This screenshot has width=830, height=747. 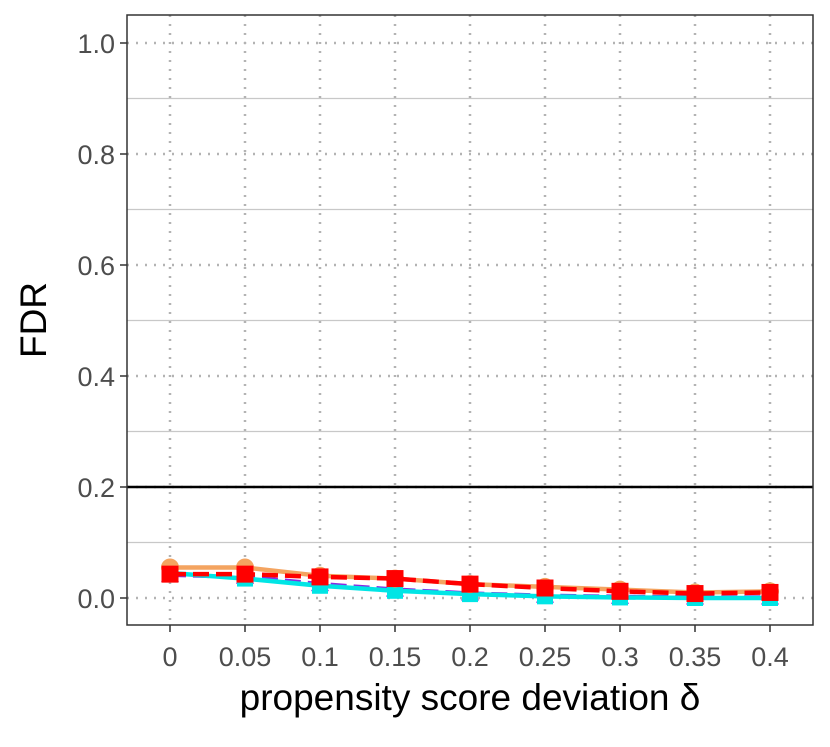 What do you see at coordinates (96, 155) in the screenshot?
I see `y-tick-label: 0.8` at bounding box center [96, 155].